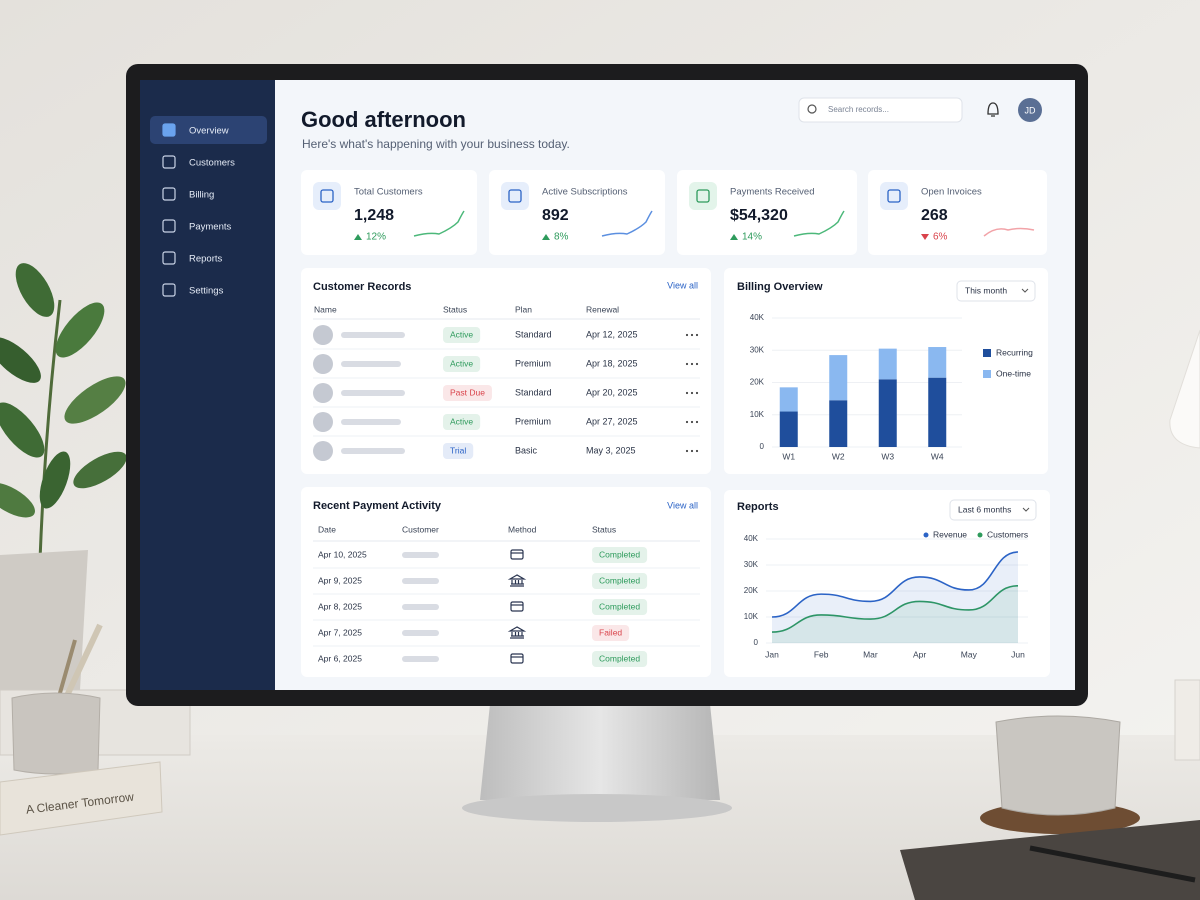 The width and height of the screenshot is (1200, 900). Describe the element at coordinates (604, 529) in the screenshot. I see `column-header: Status` at that location.